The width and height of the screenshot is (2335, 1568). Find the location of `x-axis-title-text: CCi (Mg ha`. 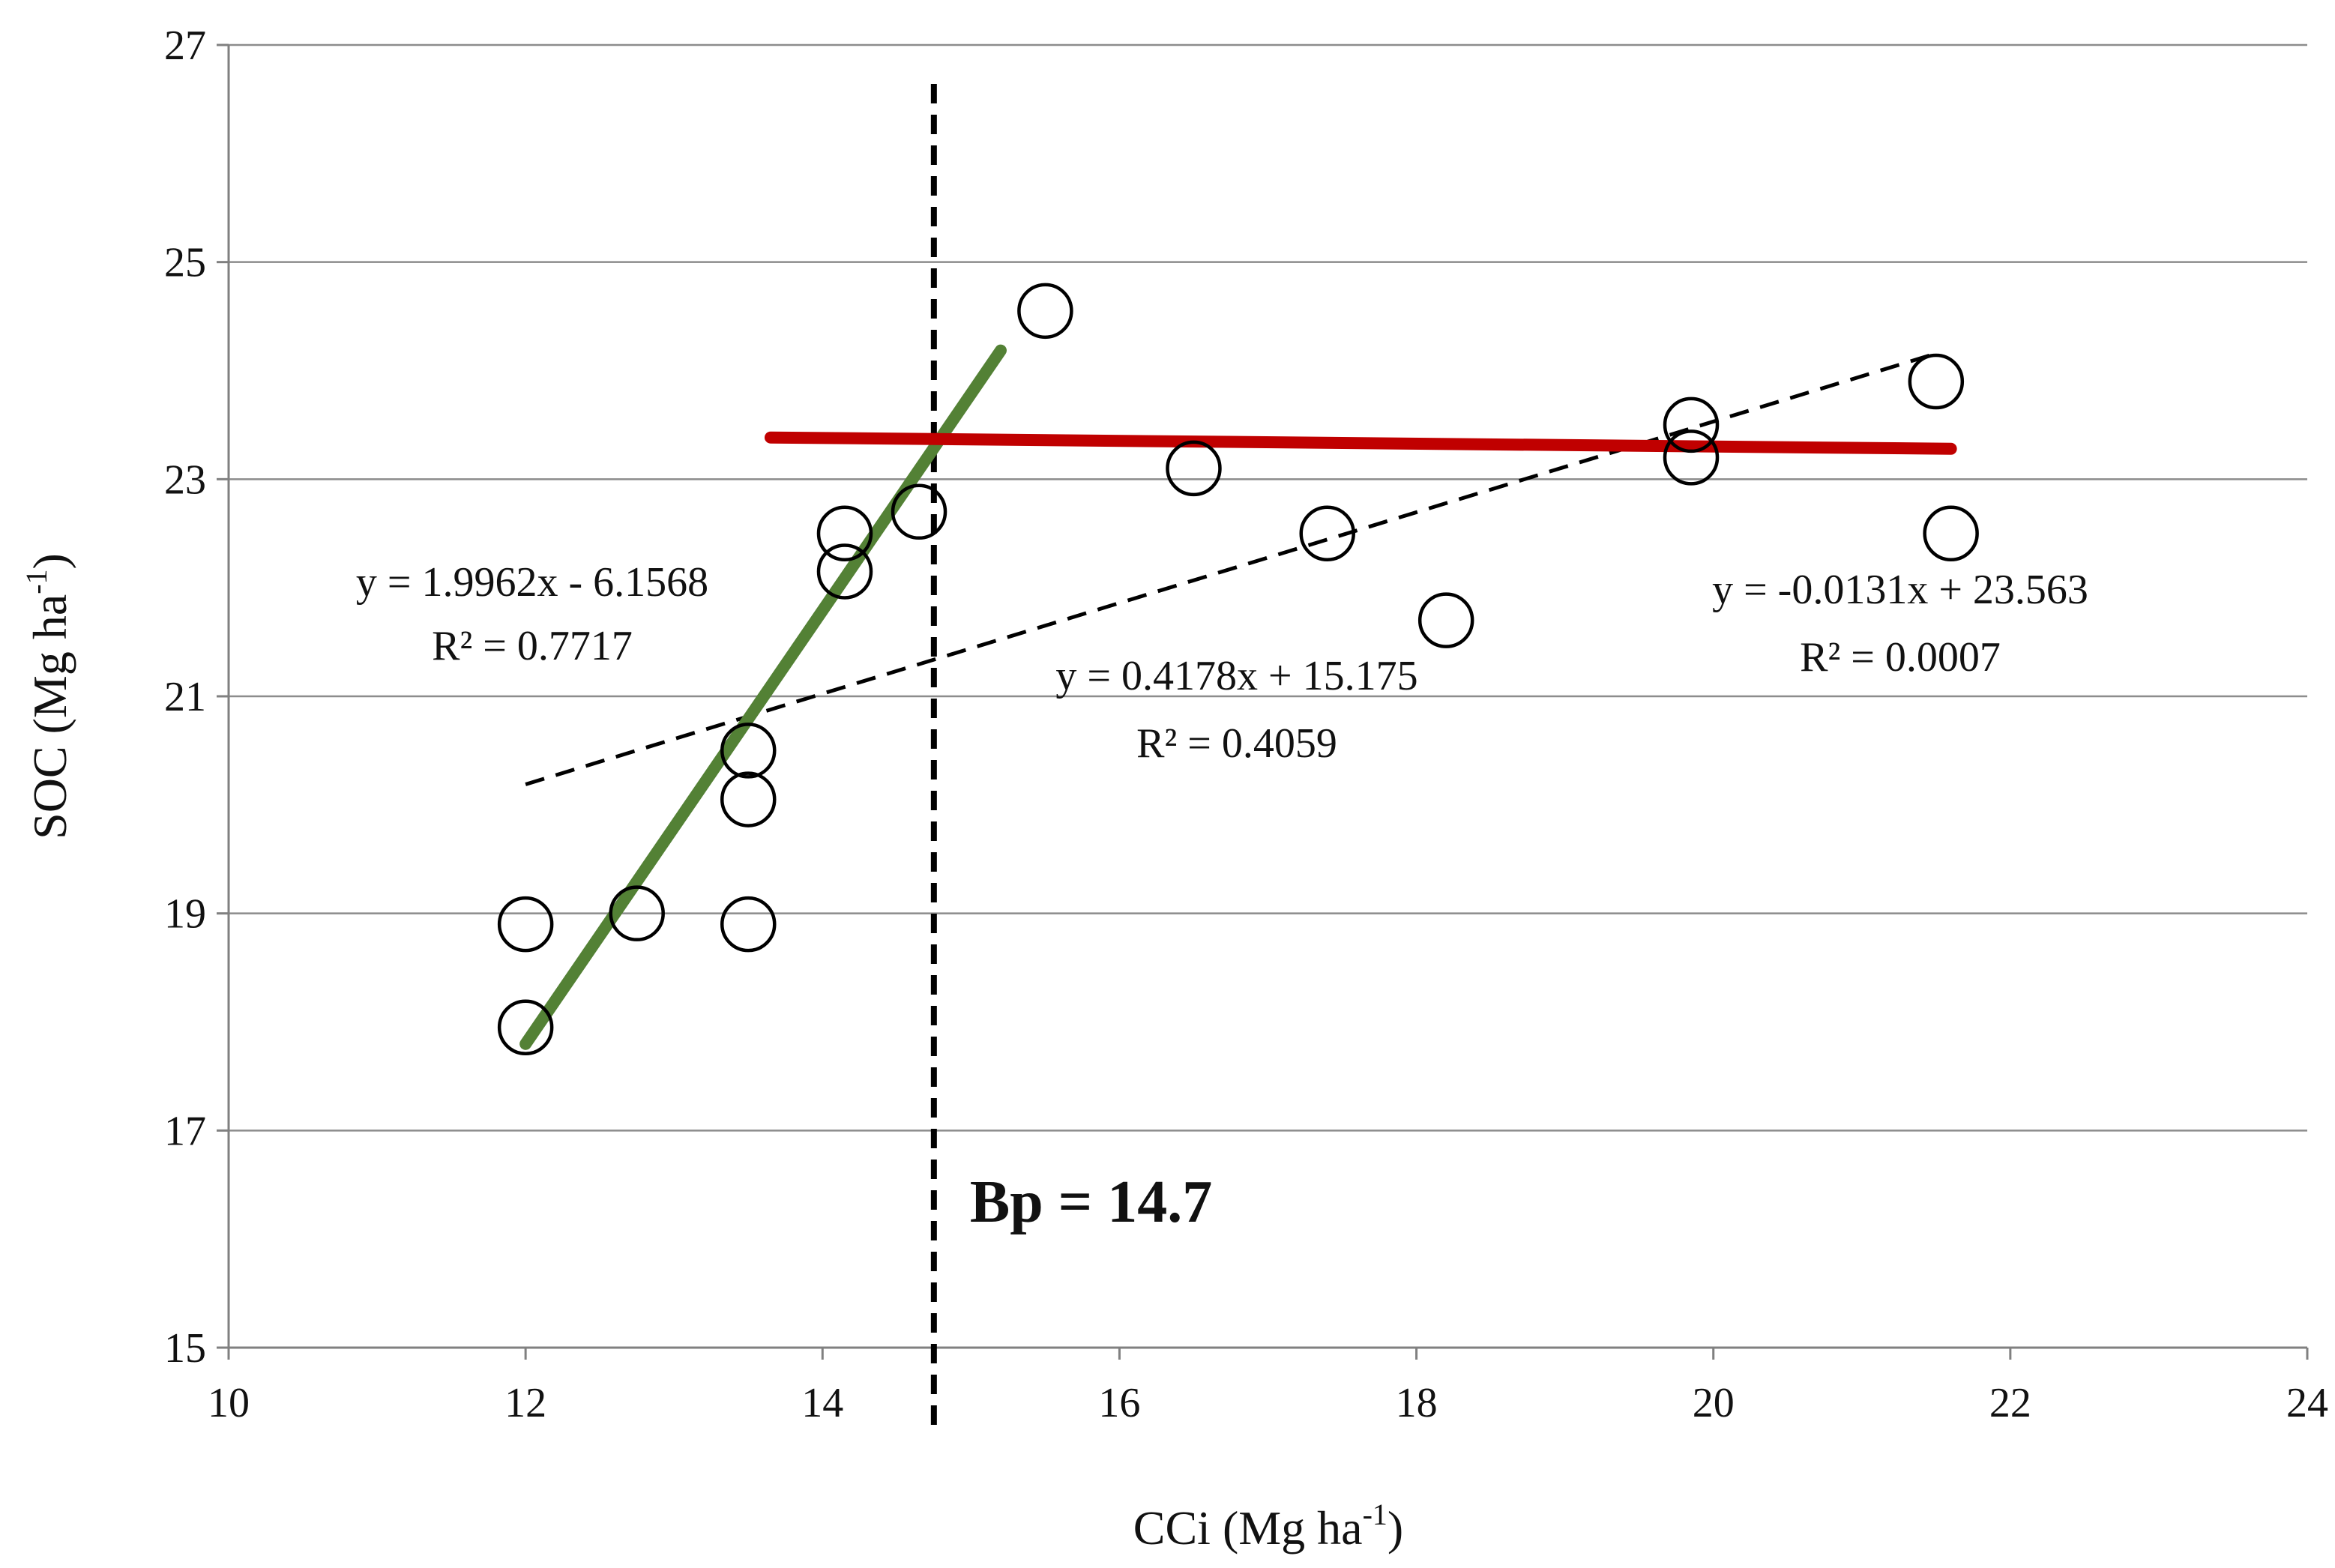

x-axis-title-text: CCi (Mg ha is located at coordinates (1248, 1528).